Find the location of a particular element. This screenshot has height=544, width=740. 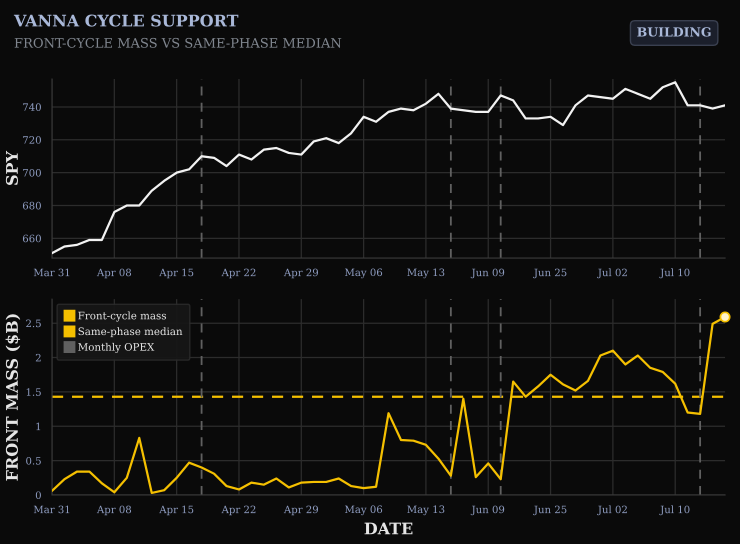

y-tick-label: 740 is located at coordinates (32, 107).